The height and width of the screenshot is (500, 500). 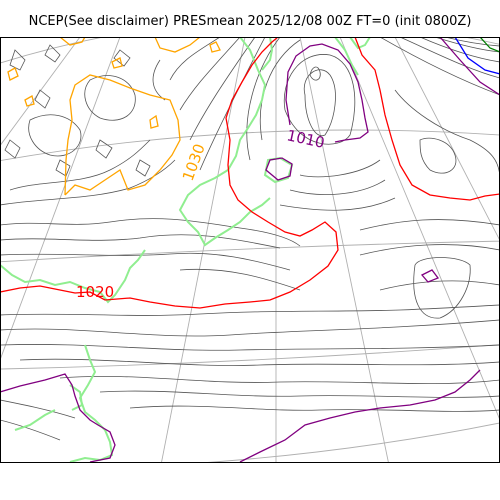 What do you see at coordinates (476, 56) in the screenshot?
I see `isobars-deep-low` at bounding box center [476, 56].